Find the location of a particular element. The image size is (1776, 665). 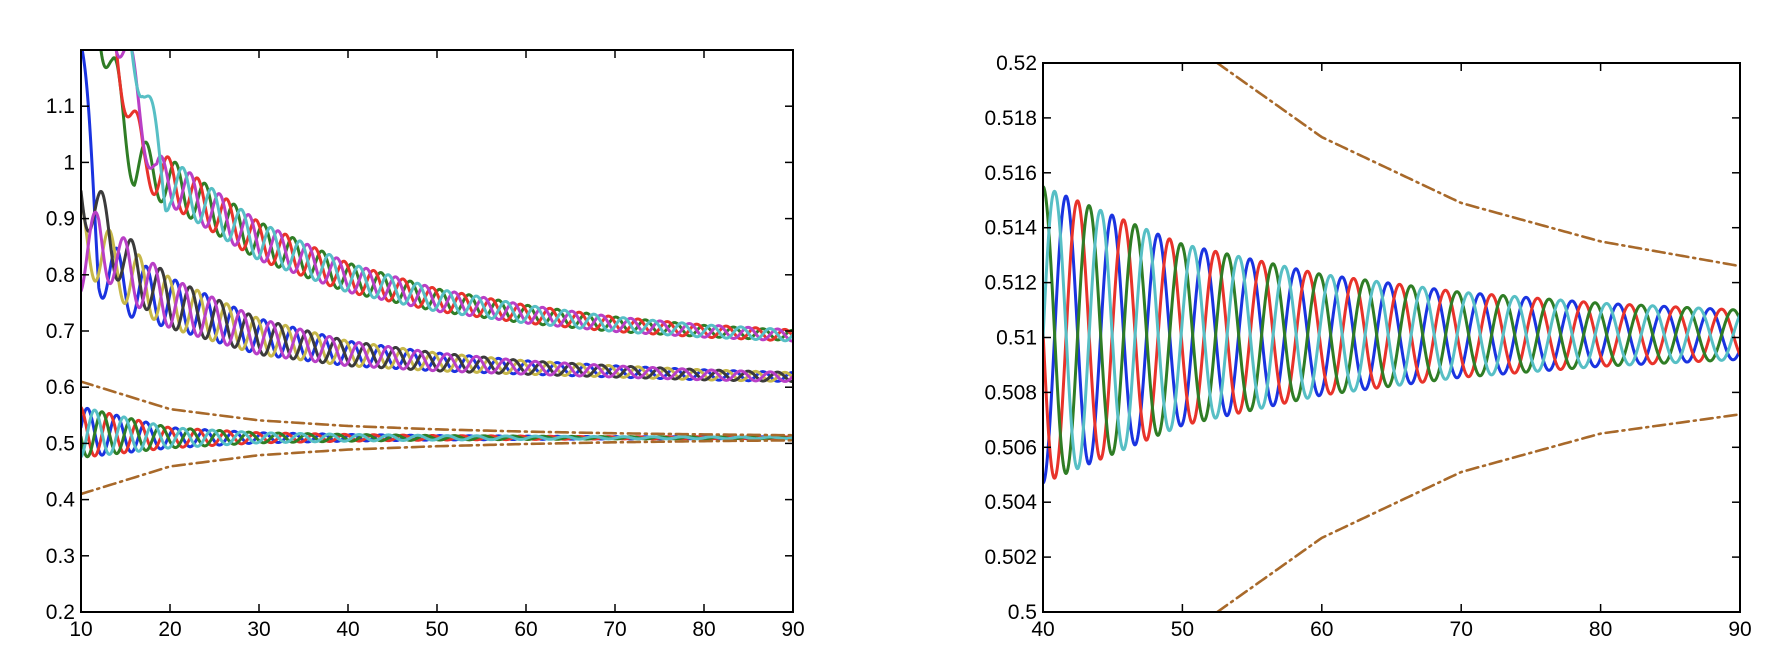

y-tick-label: 0.51 is located at coordinates (1016, 338).